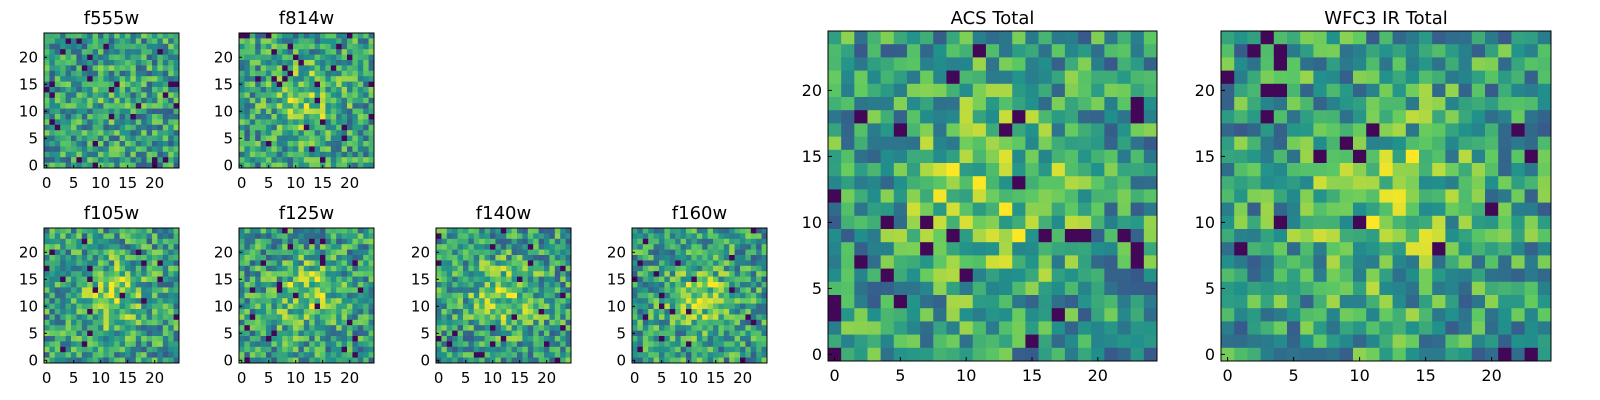  What do you see at coordinates (322, 378) in the screenshot?
I see `x-tick-label: 15` at bounding box center [322, 378].